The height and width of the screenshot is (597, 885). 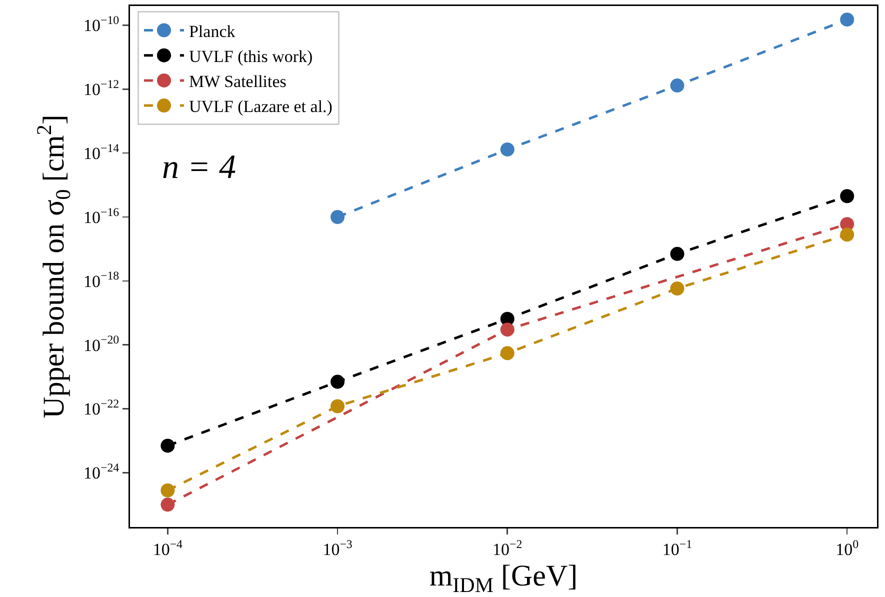 I want to click on y-tick-label: 10$^{−12}$, so click(x=101, y=88).